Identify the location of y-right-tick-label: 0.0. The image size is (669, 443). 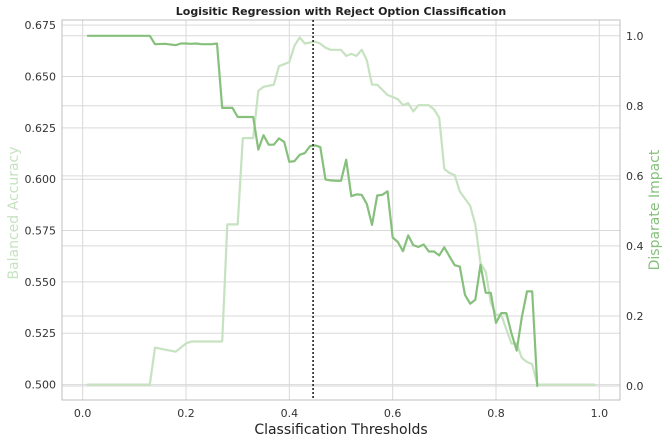
(635, 386).